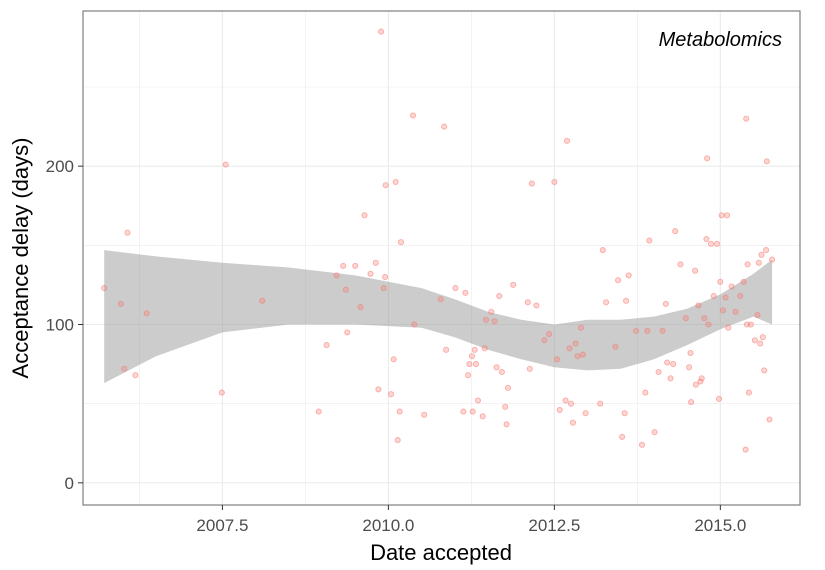  What do you see at coordinates (20, 258) in the screenshot?
I see `y-axis-title: Acceptance delay (days)` at bounding box center [20, 258].